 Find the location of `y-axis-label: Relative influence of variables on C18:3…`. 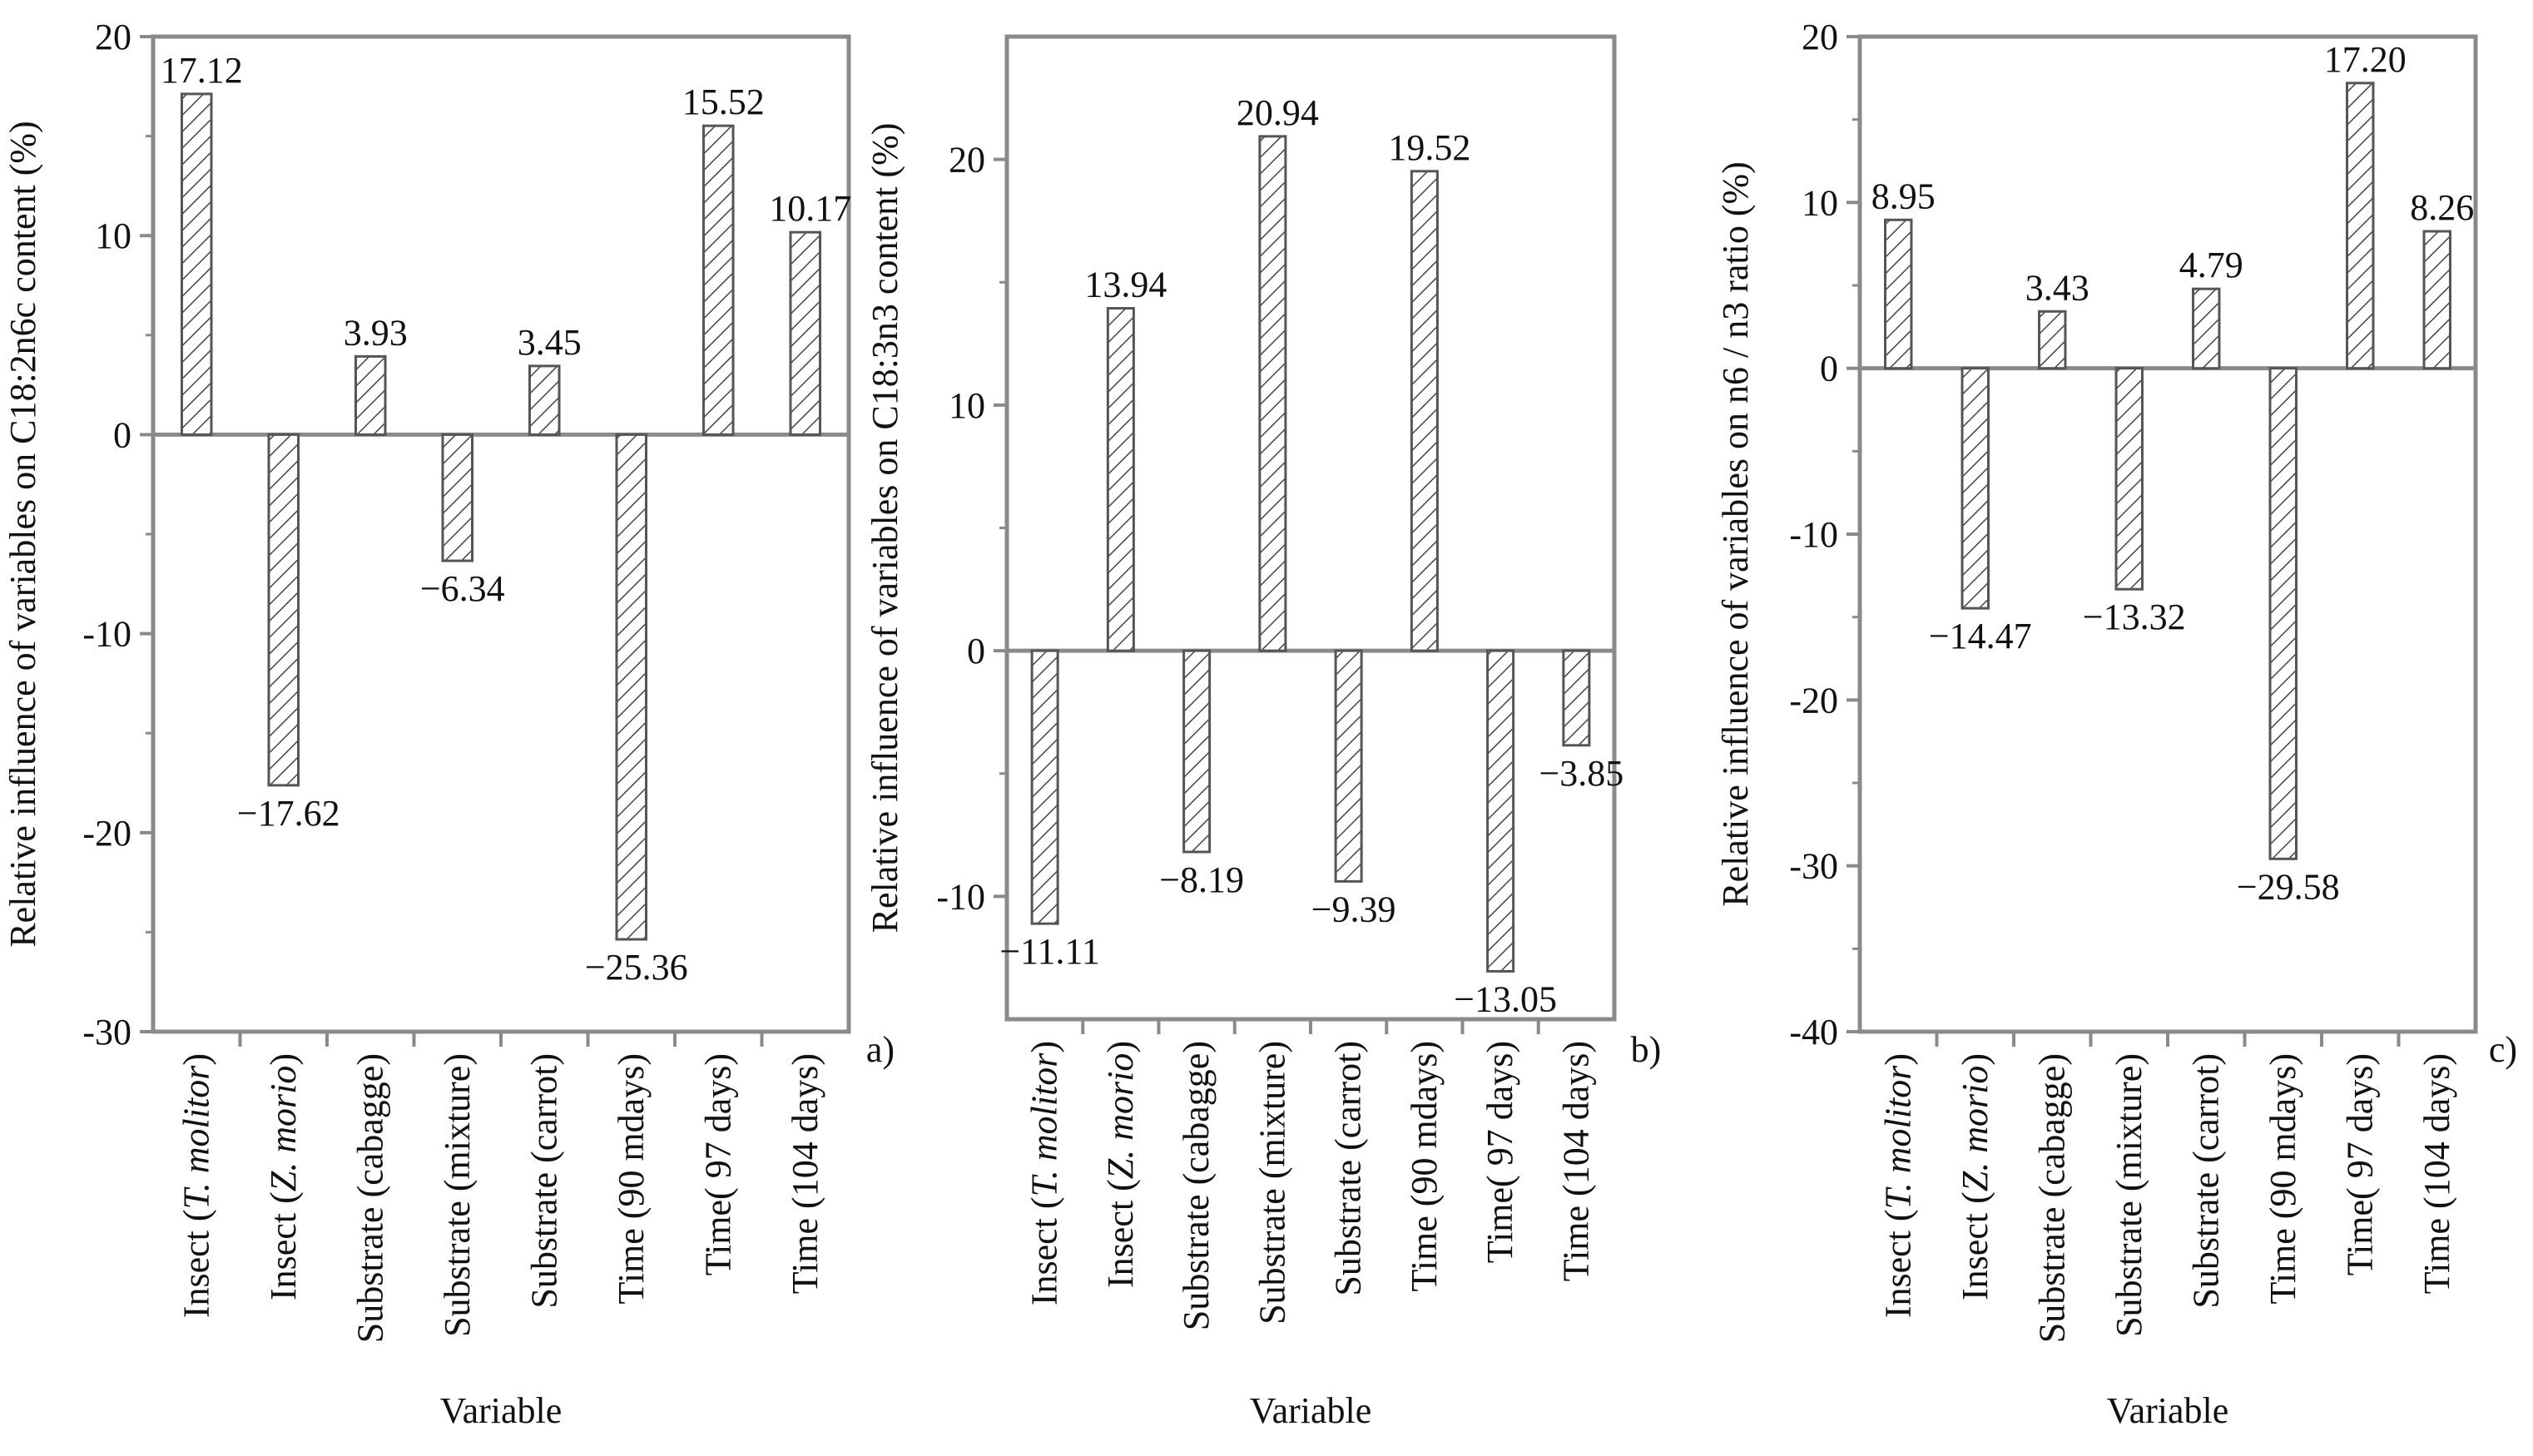

y-axis-label: Relative influence of variables on C18:3… is located at coordinates (885, 528).